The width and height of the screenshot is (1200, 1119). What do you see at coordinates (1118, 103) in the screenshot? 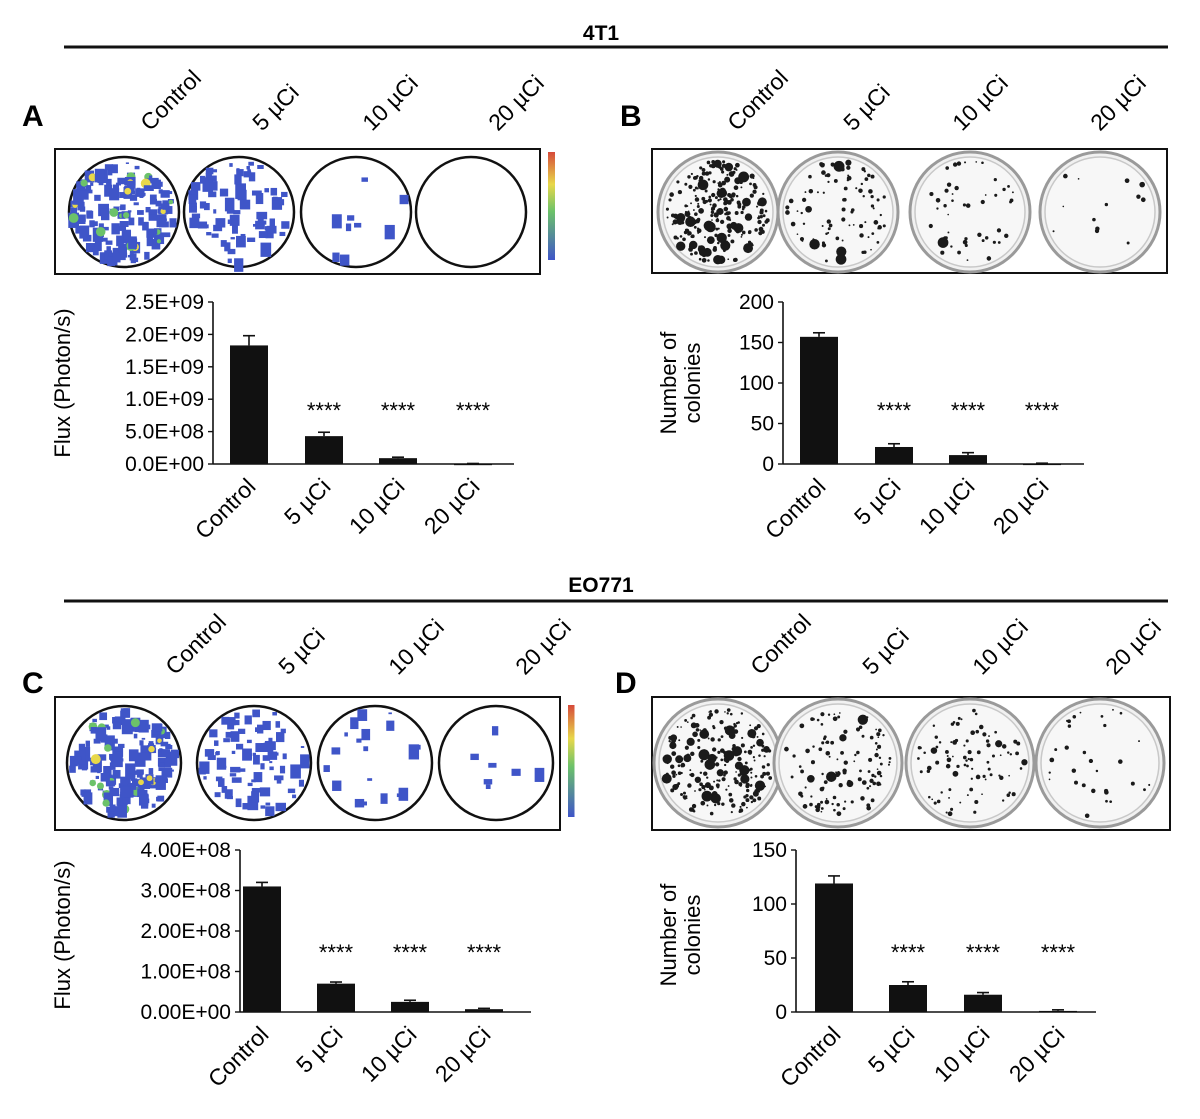
I see `well-condition-label: 20 µCi` at bounding box center [1118, 103].